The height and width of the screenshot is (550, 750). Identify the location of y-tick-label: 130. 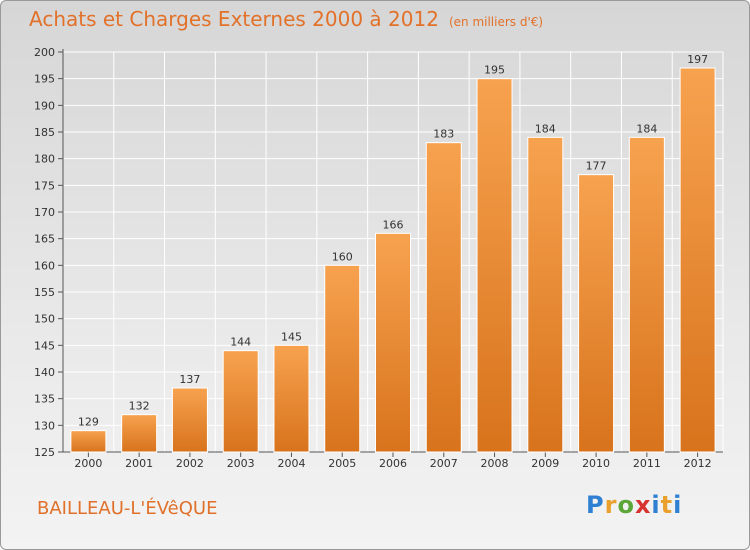
(44, 425).